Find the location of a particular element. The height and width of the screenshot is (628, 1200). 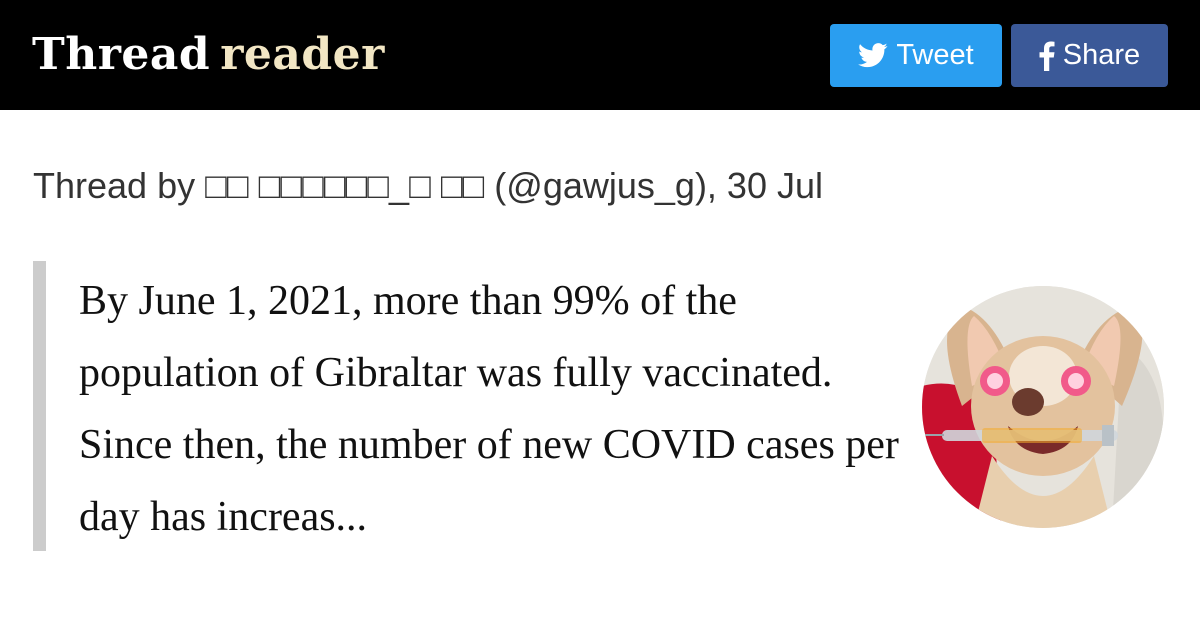

tweet-button: Tweet is located at coordinates (916, 55).